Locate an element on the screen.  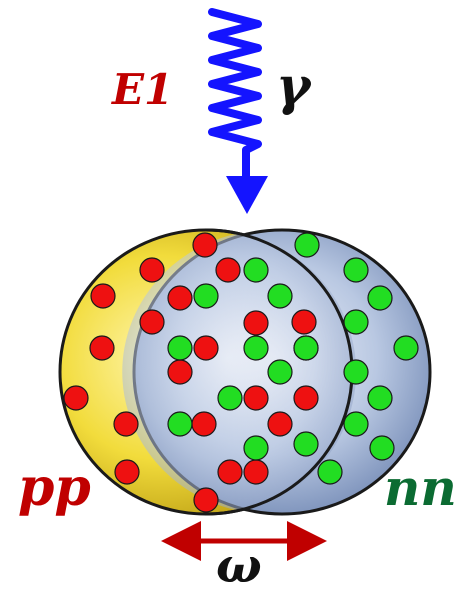
pp-label: pp is located at coordinates (54, 487).